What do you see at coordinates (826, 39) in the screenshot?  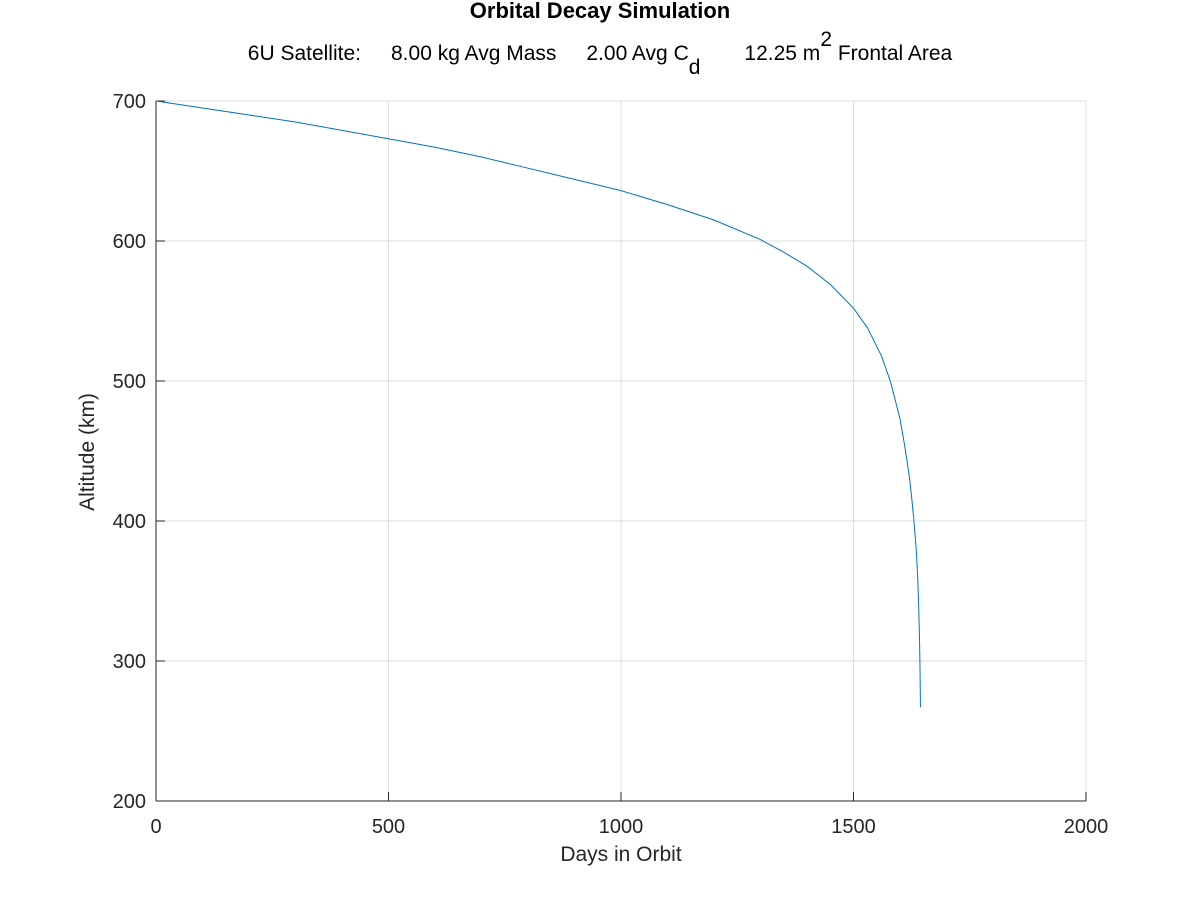 I see `subtitle-area-sup: 2` at bounding box center [826, 39].